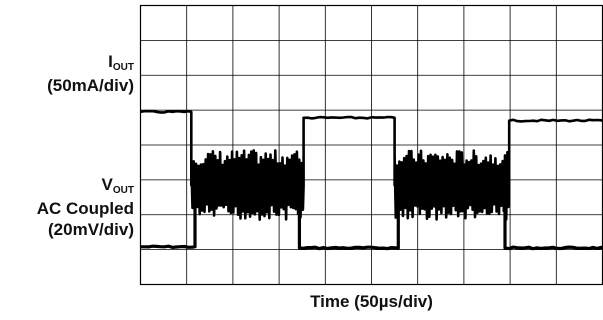 This screenshot has height=320, width=603. What do you see at coordinates (85, 208) in the screenshot?
I see `vout-coupling: AC Coupled` at bounding box center [85, 208].